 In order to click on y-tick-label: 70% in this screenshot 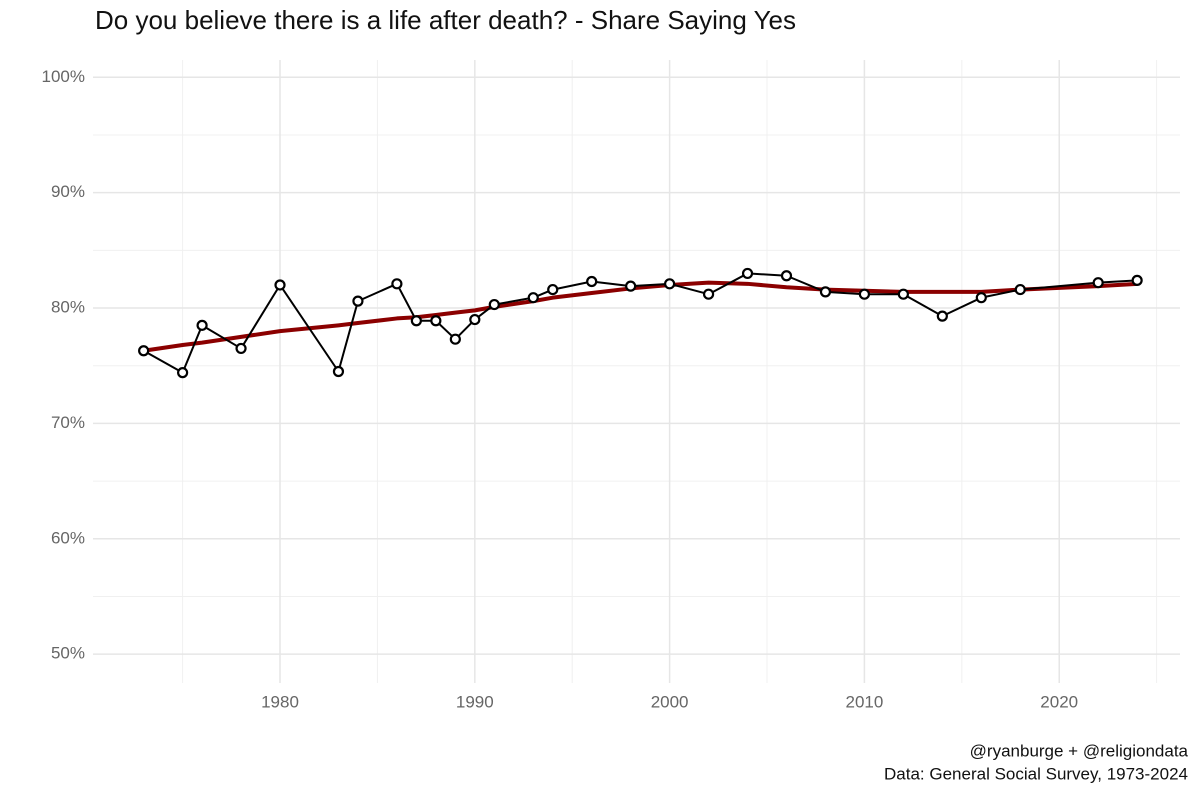, I will do `click(68, 422)`.